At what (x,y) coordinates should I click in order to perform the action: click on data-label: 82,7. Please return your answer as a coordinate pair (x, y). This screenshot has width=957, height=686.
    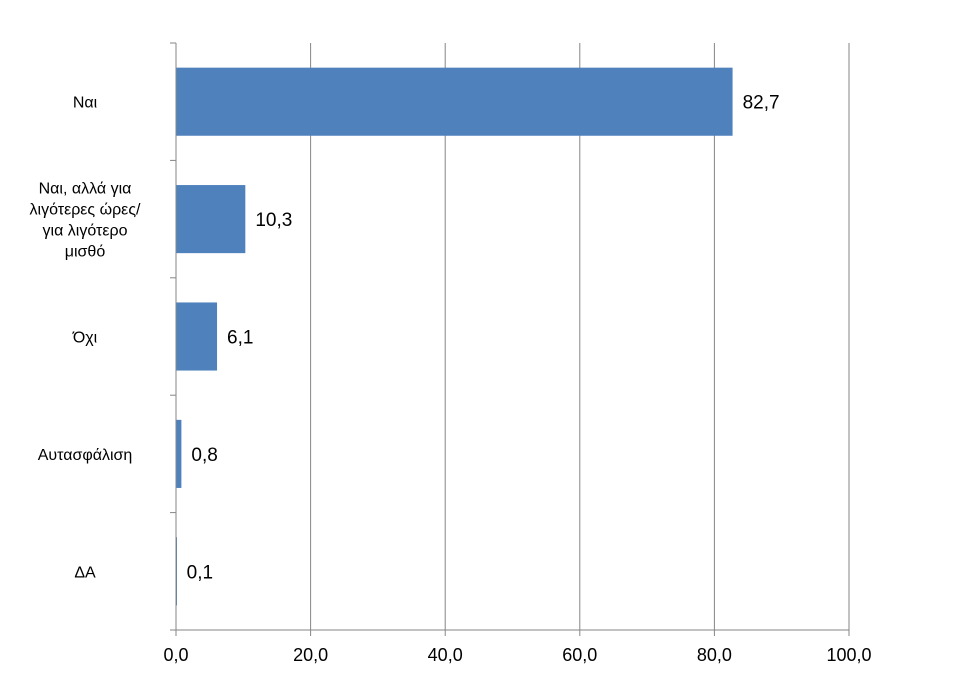
    Looking at the image, I should click on (761, 103).